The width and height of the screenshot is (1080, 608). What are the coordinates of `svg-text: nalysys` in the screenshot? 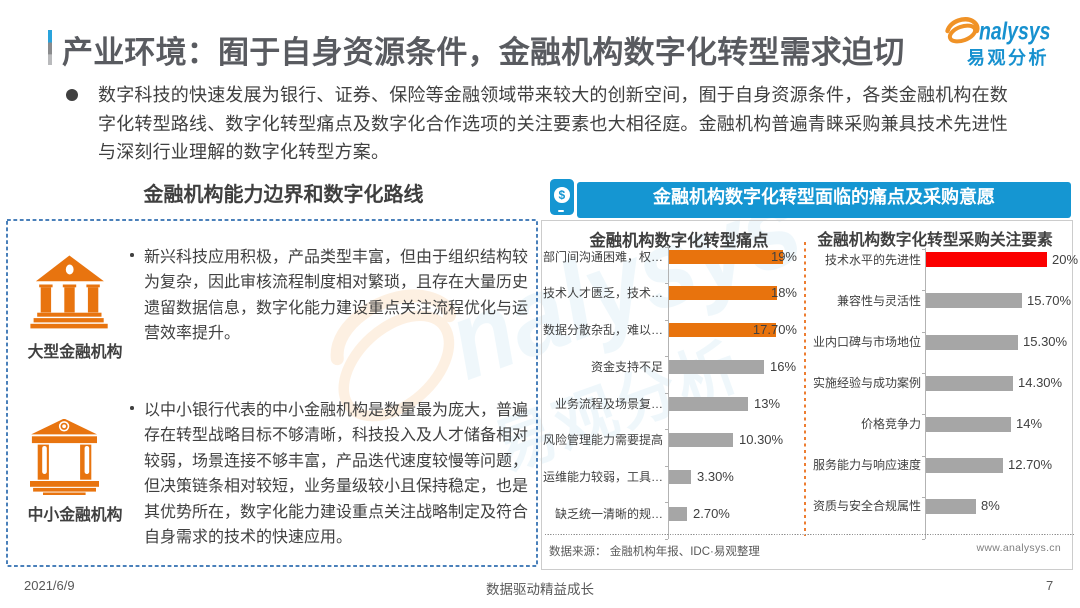 It's located at (1015, 31).